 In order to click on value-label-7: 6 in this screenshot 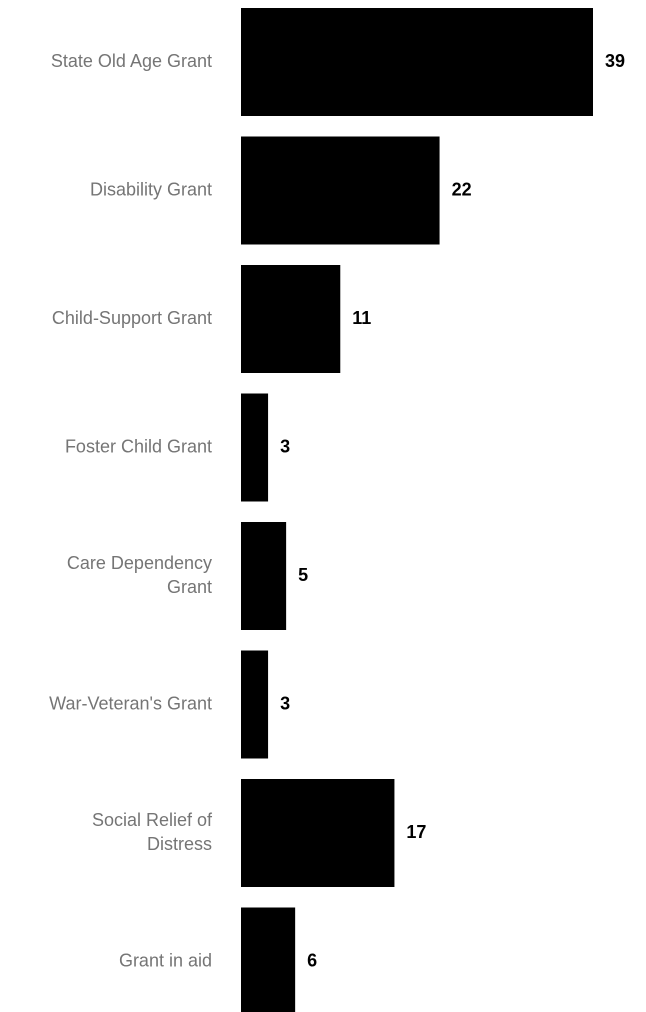, I will do `click(312, 960)`.